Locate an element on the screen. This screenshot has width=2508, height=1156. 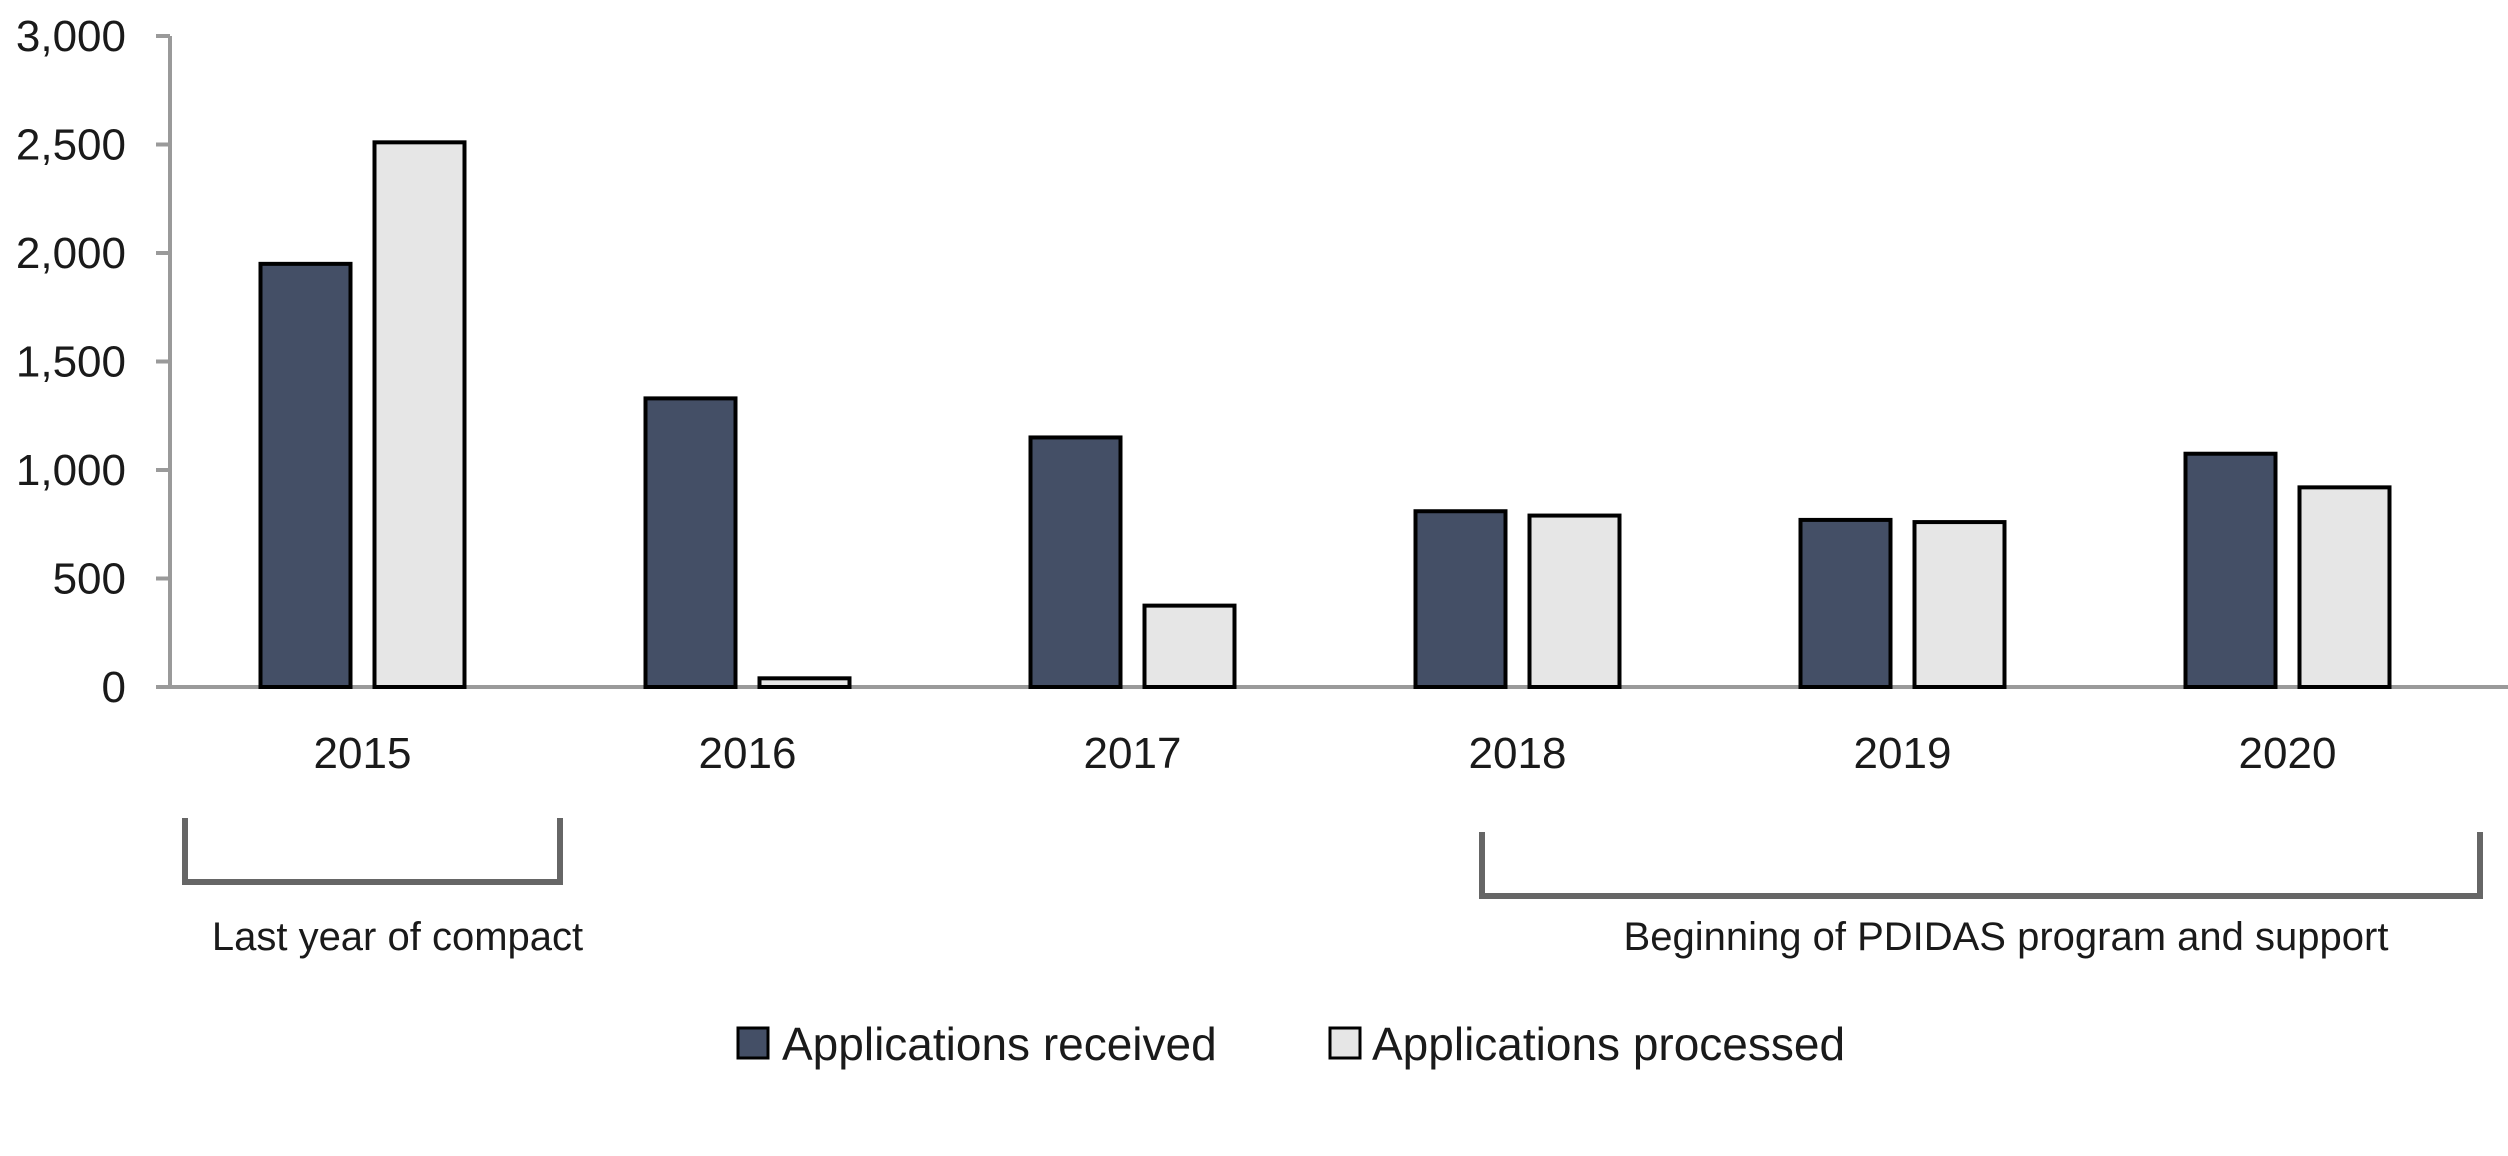
x-tick-label: 2016 is located at coordinates (748, 753).